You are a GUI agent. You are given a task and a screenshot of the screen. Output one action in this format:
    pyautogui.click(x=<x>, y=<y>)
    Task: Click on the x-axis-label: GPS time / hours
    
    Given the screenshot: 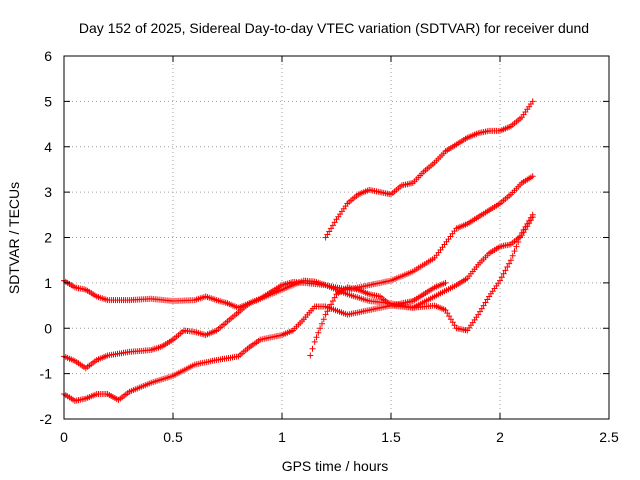 What is the action you would take?
    pyautogui.click(x=335, y=466)
    